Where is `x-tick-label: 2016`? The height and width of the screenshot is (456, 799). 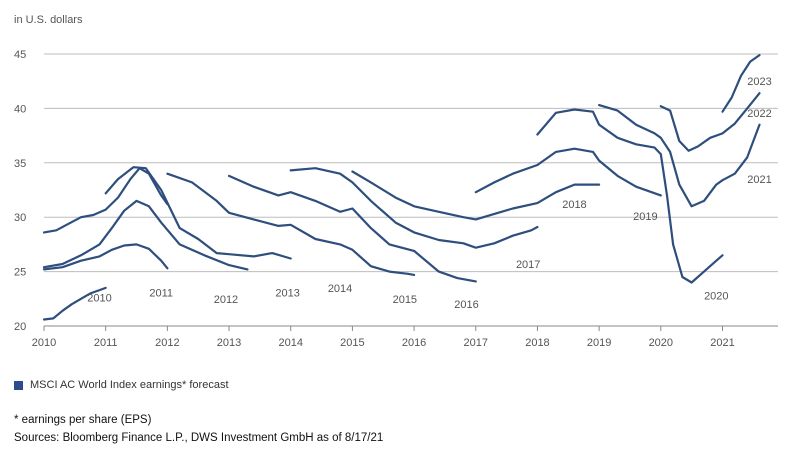 x-tick-label: 2016 is located at coordinates (414, 343).